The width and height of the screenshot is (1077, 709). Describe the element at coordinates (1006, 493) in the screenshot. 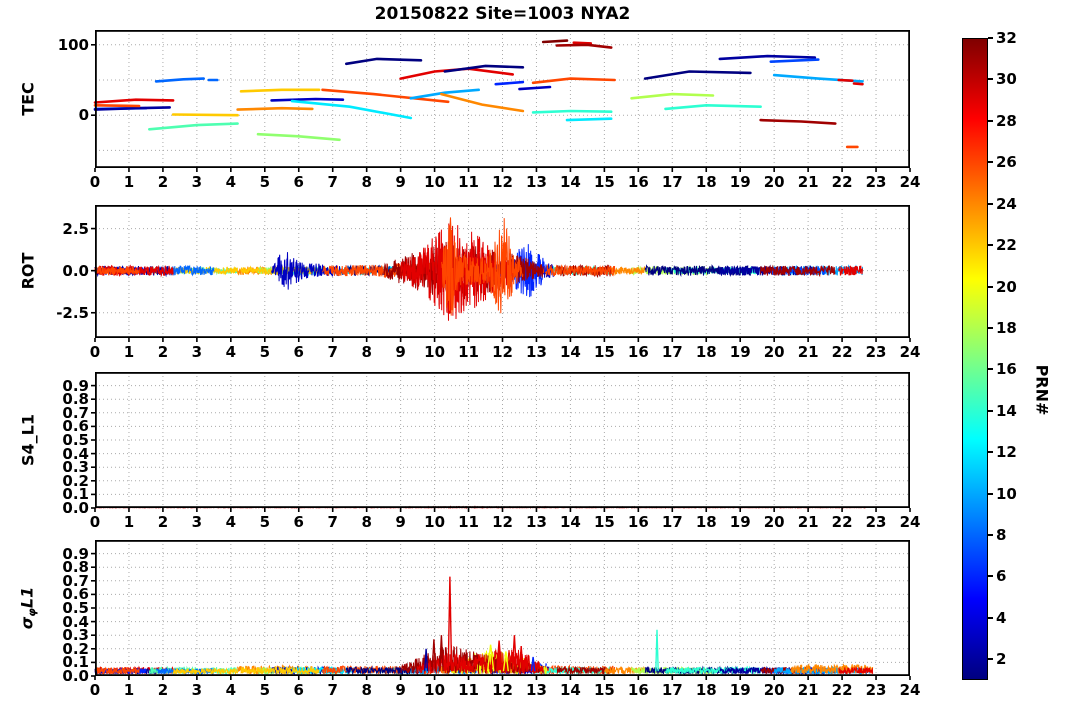

I see `colorbar-tick-label: 10` at that location.